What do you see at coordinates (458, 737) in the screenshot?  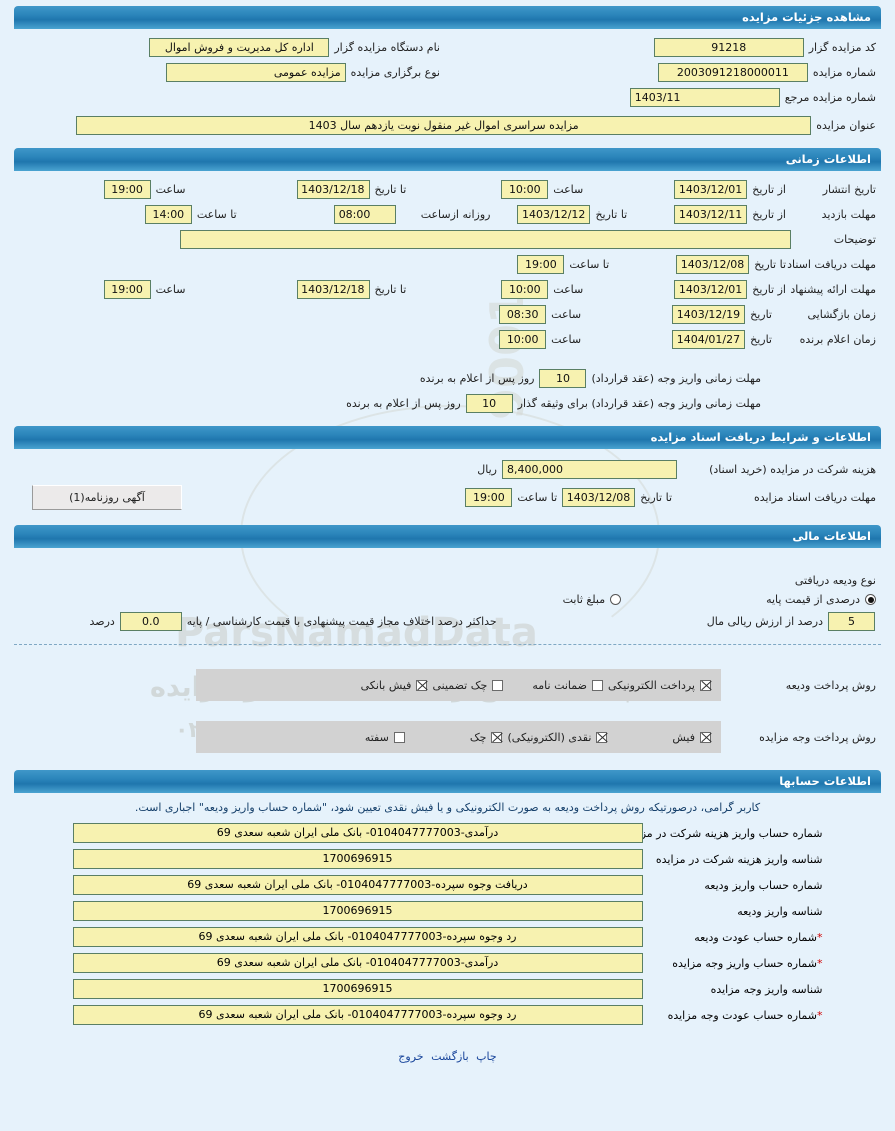 I see `auction-payment-group: فیش نقدی (الکترونیکی) چک سفته` at bounding box center [458, 737].